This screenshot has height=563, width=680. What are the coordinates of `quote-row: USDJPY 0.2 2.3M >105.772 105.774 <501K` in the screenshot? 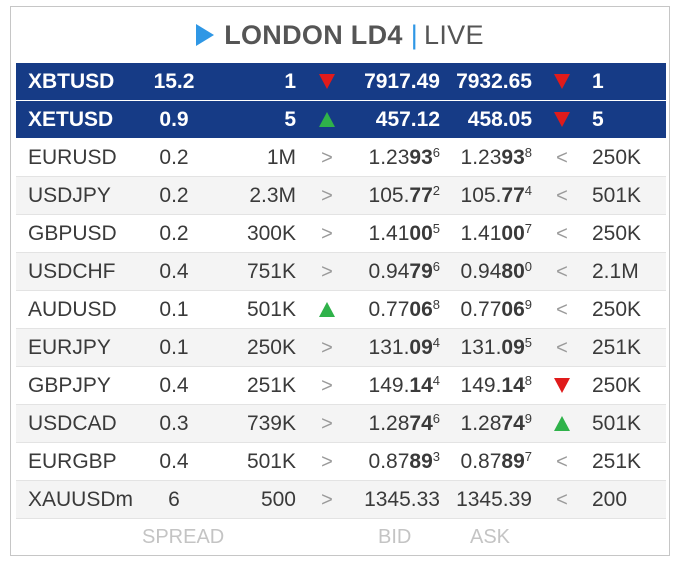 It's located at (341, 195).